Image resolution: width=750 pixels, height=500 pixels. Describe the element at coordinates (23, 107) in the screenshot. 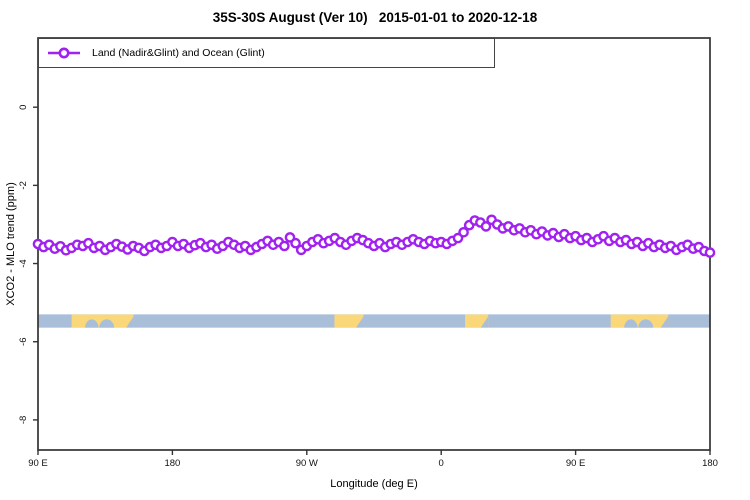

I see `y-tick-label: 0` at that location.